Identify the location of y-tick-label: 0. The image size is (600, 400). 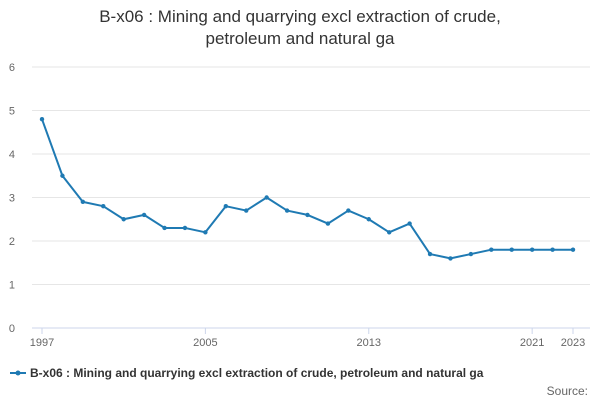
(12, 329).